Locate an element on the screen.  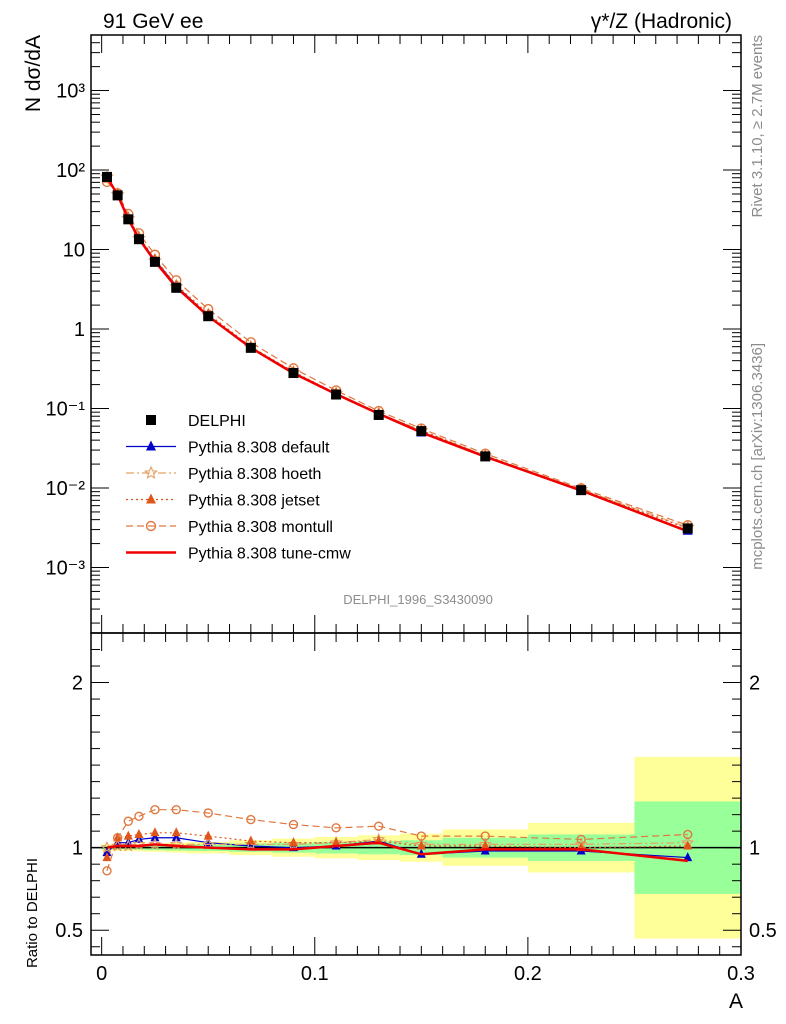
main-y-tick-label: 10 is located at coordinates (74, 251).